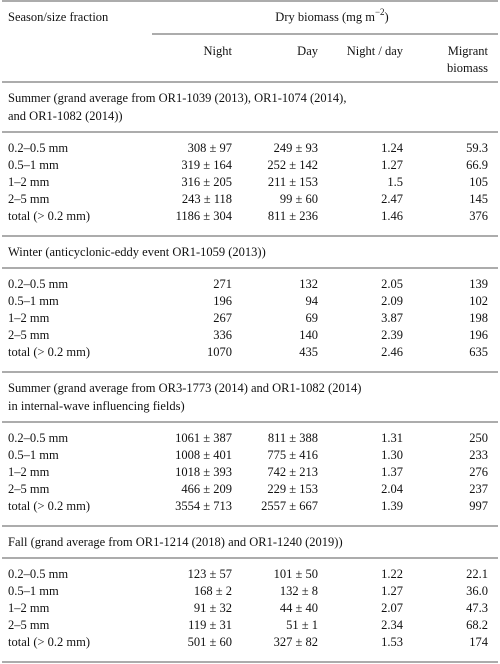 This screenshot has width=500, height=664. What do you see at coordinates (96, 406) in the screenshot?
I see `section-title: in internal-wave influencing fields)` at bounding box center [96, 406].